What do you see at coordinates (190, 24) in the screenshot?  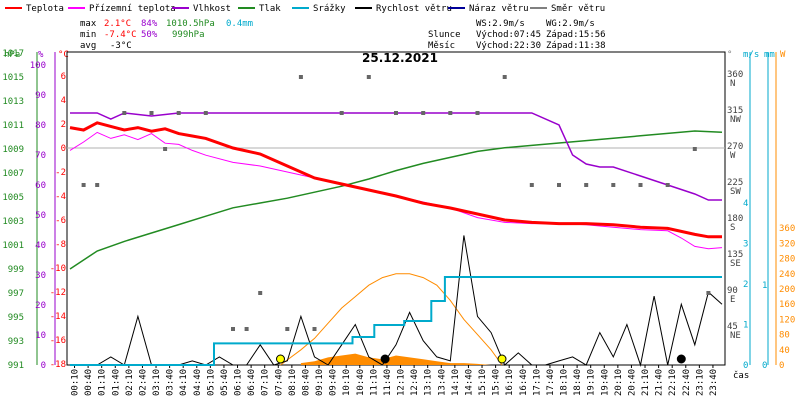 I see `stats-max-press: 1010.5hPa` at bounding box center [190, 24].